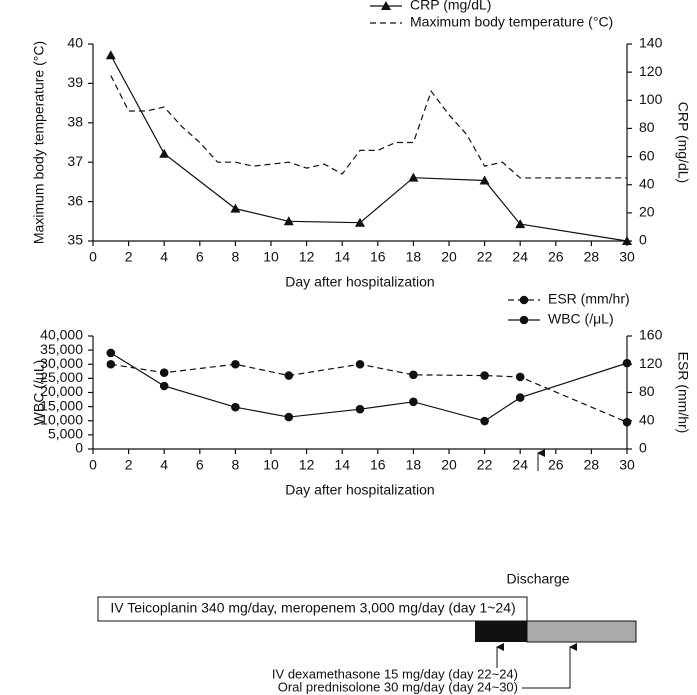  I want to click on legend-label: ESR (mm/hr), so click(589, 299).